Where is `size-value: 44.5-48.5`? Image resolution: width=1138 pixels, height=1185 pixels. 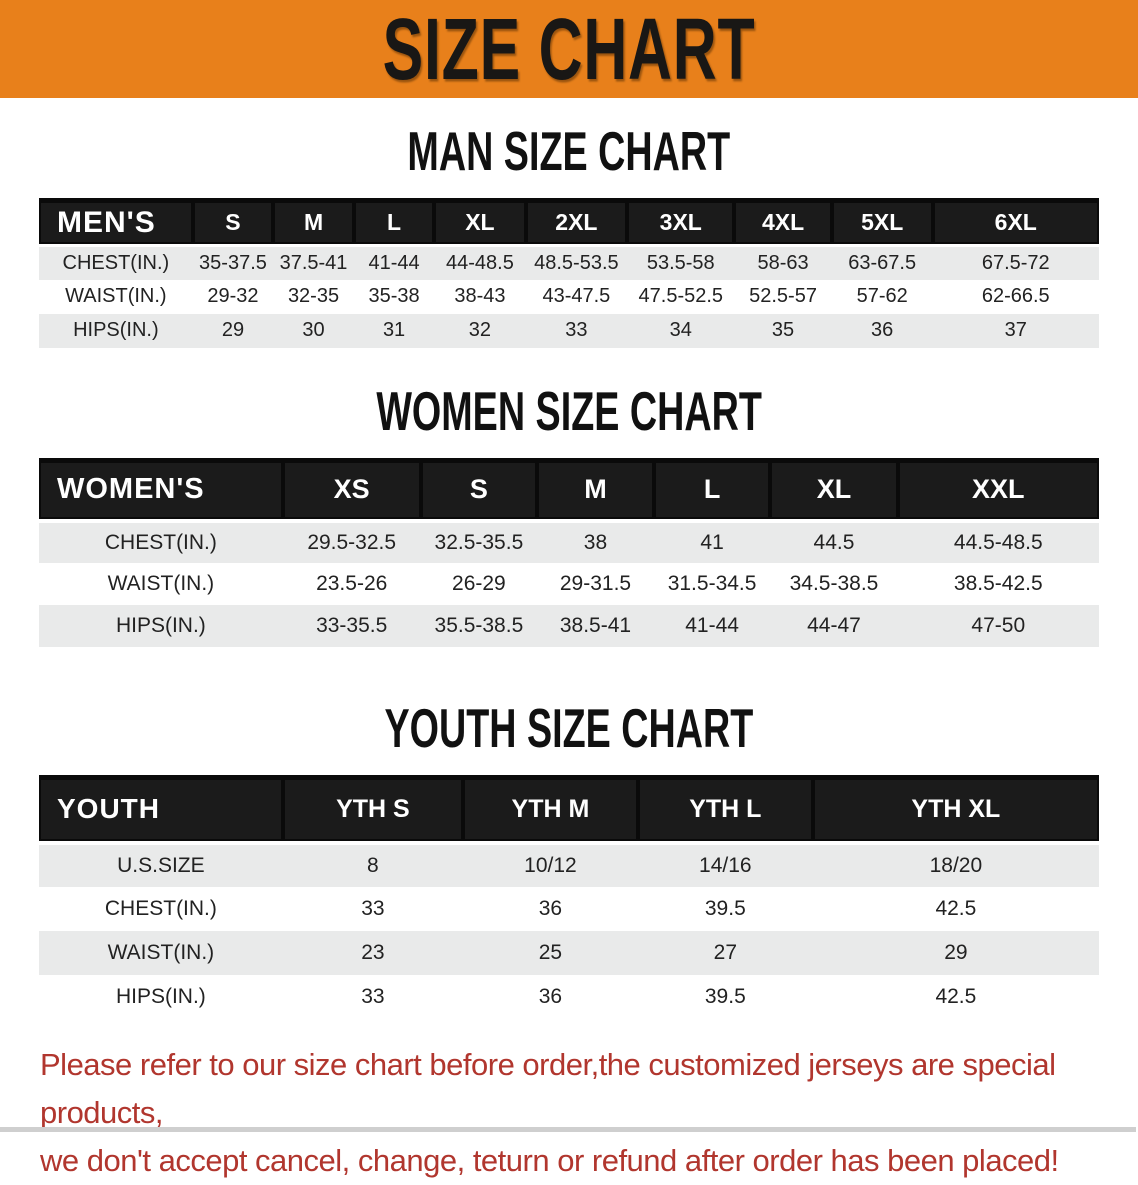
size-value: 44.5-48.5 is located at coordinates (998, 542).